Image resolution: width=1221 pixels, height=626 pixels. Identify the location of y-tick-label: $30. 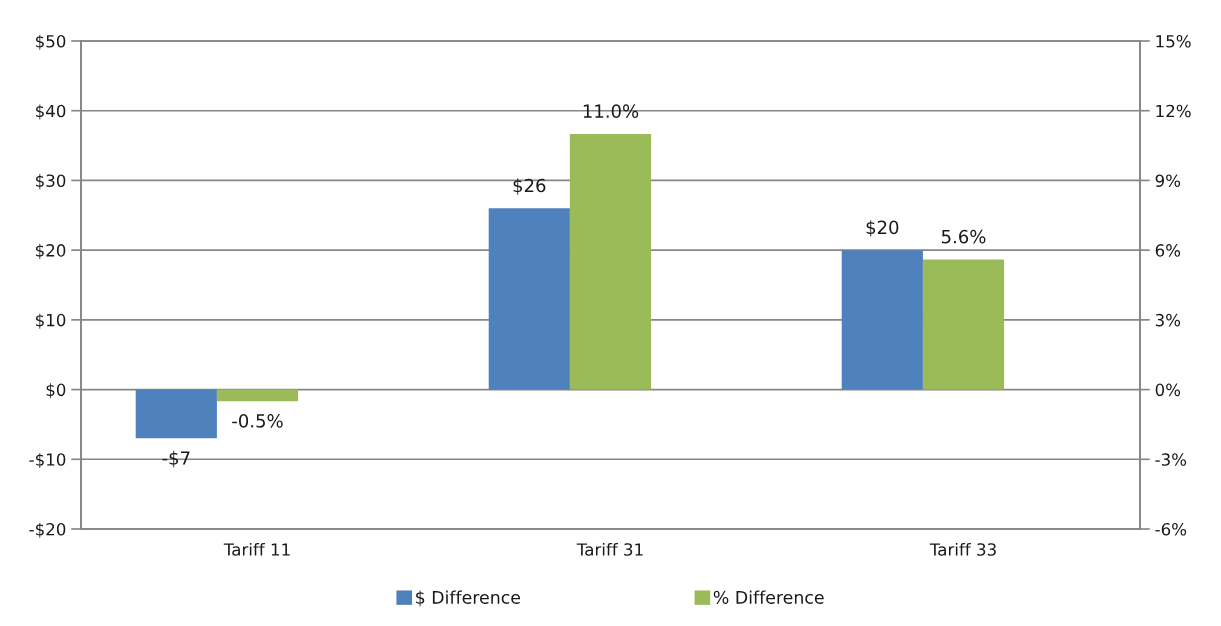
(50, 182).